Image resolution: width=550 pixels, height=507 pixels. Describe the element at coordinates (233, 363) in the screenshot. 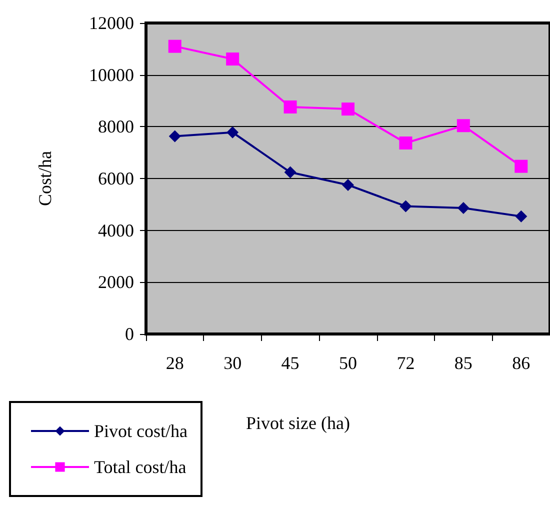

I see `x-tick-label: 30` at that location.